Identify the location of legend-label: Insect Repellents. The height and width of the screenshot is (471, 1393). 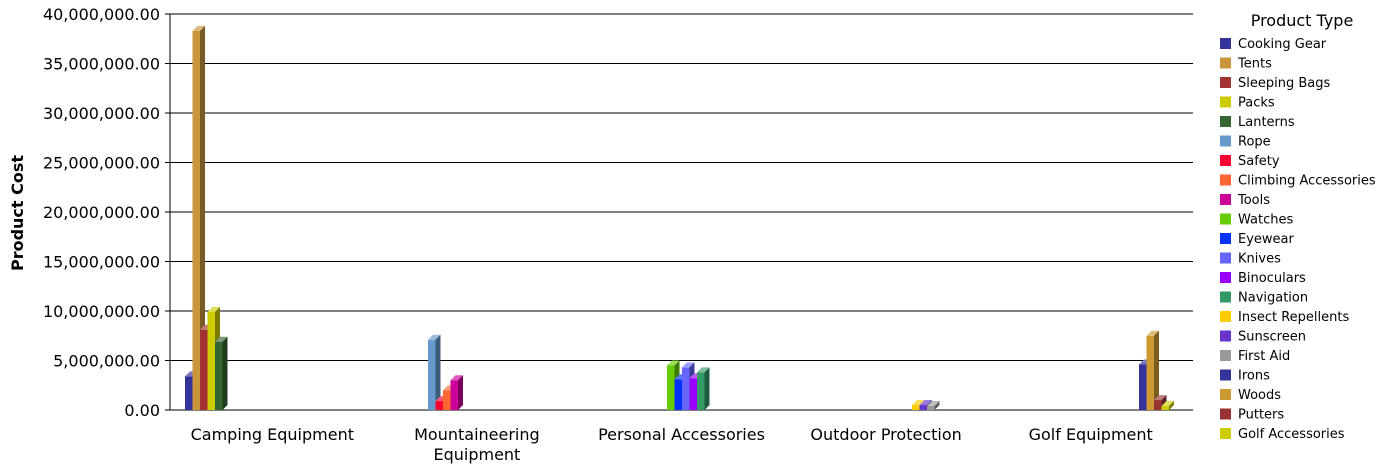
(1293, 317).